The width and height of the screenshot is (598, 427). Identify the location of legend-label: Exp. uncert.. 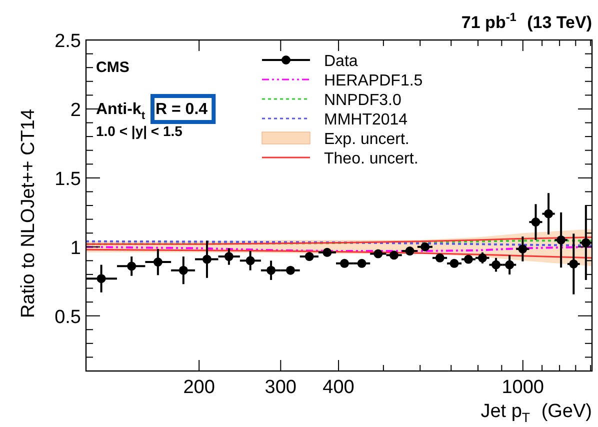
(367, 139).